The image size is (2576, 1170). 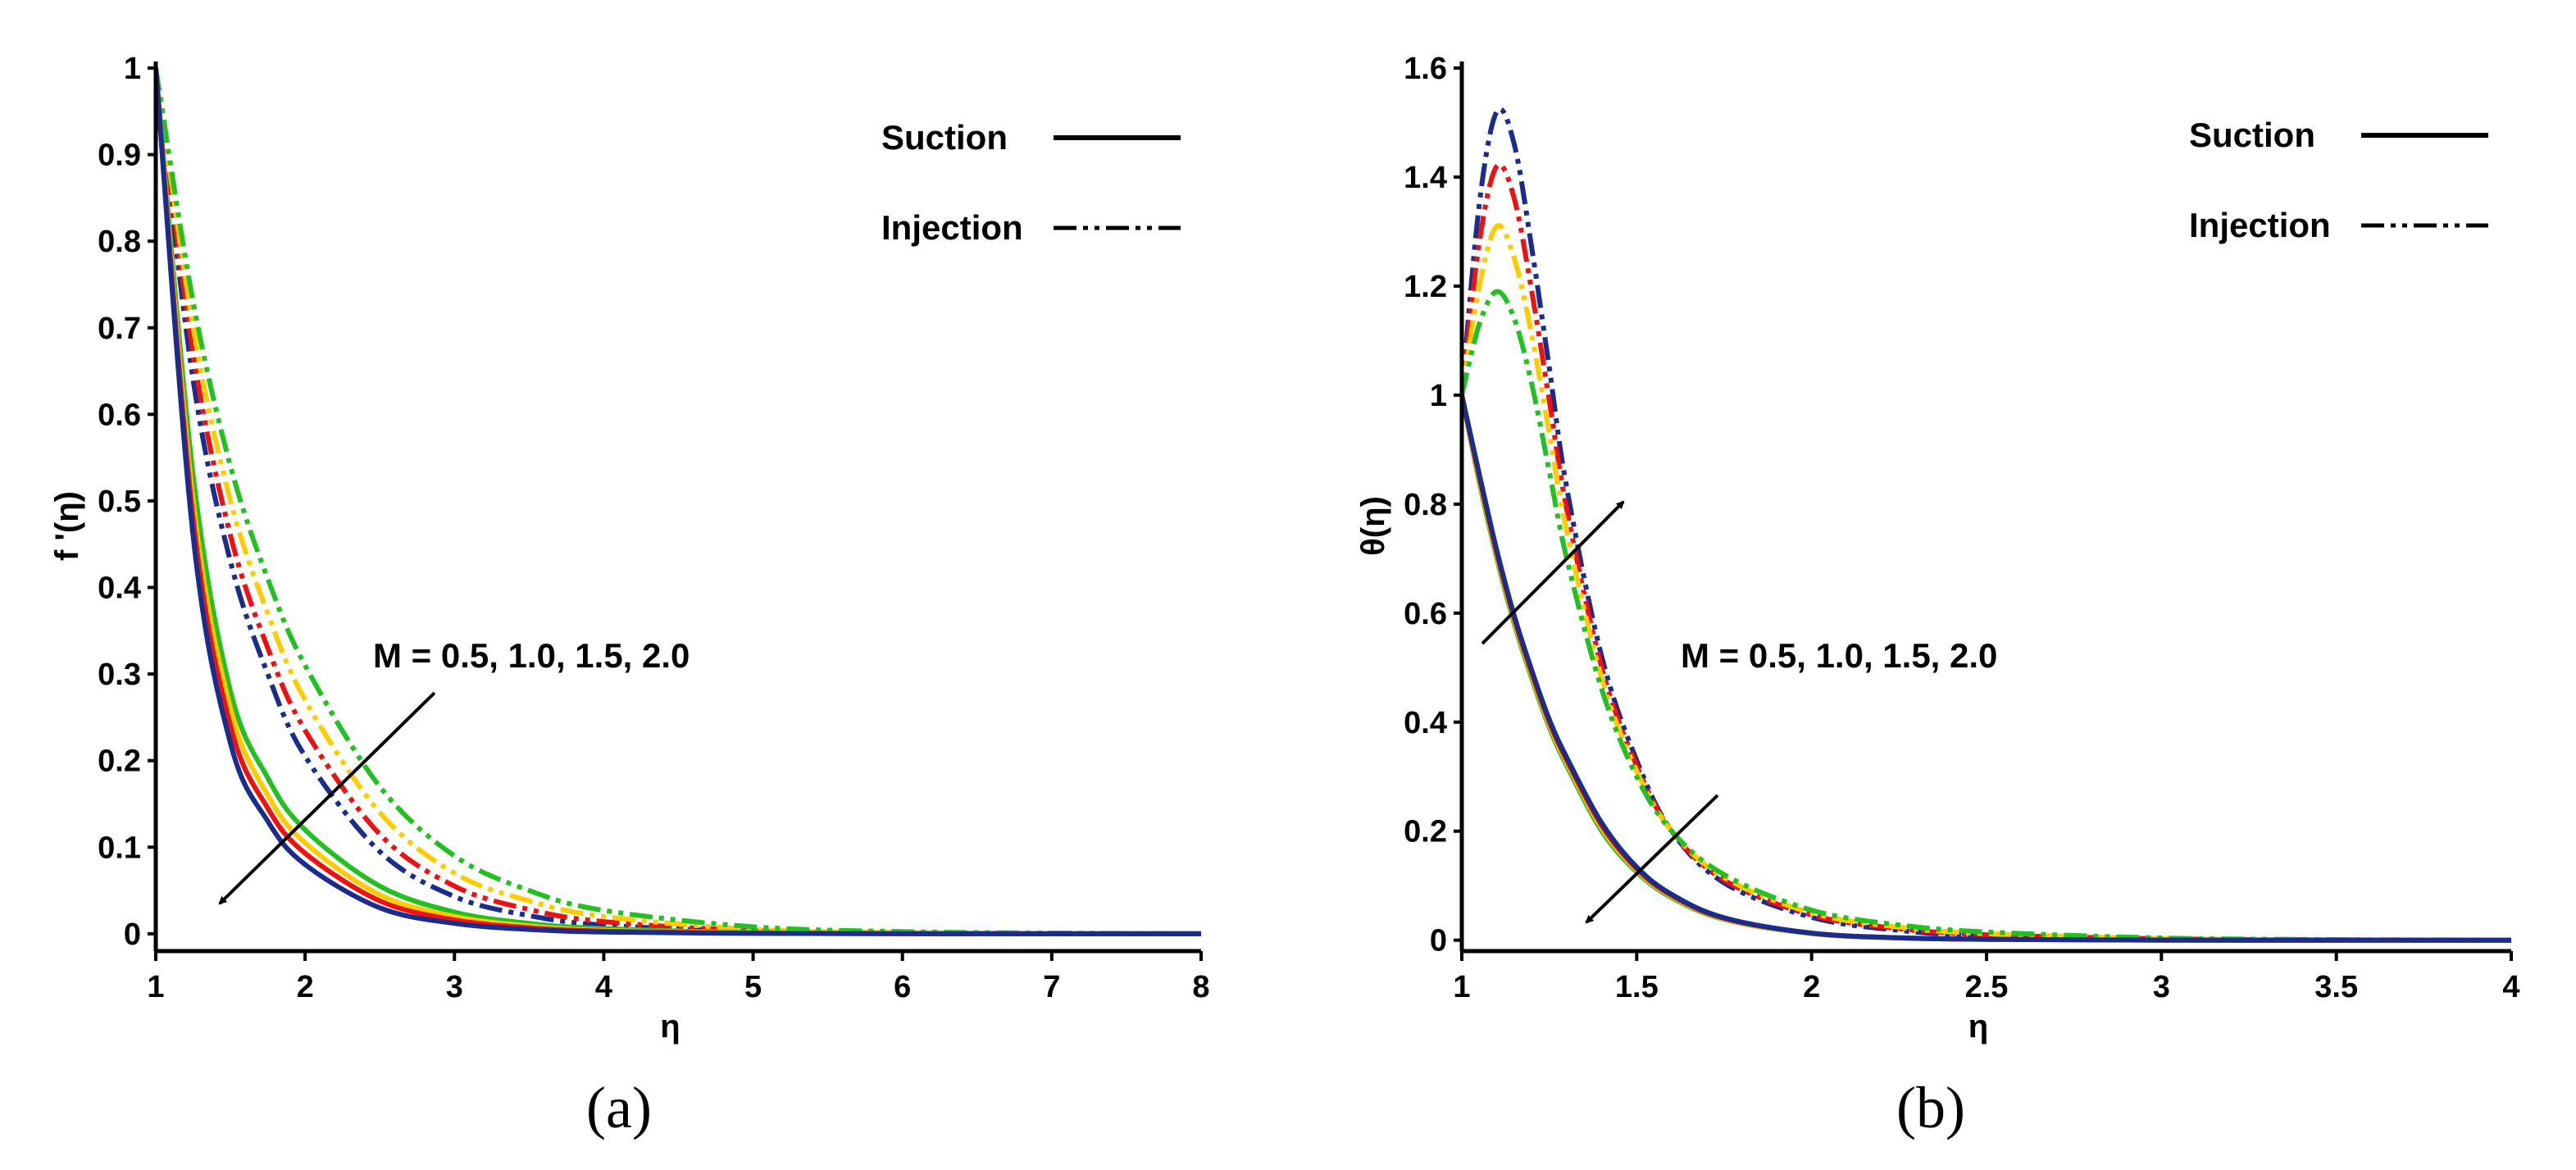 I want to click on y-tick-label: 0.5, so click(x=119, y=502).